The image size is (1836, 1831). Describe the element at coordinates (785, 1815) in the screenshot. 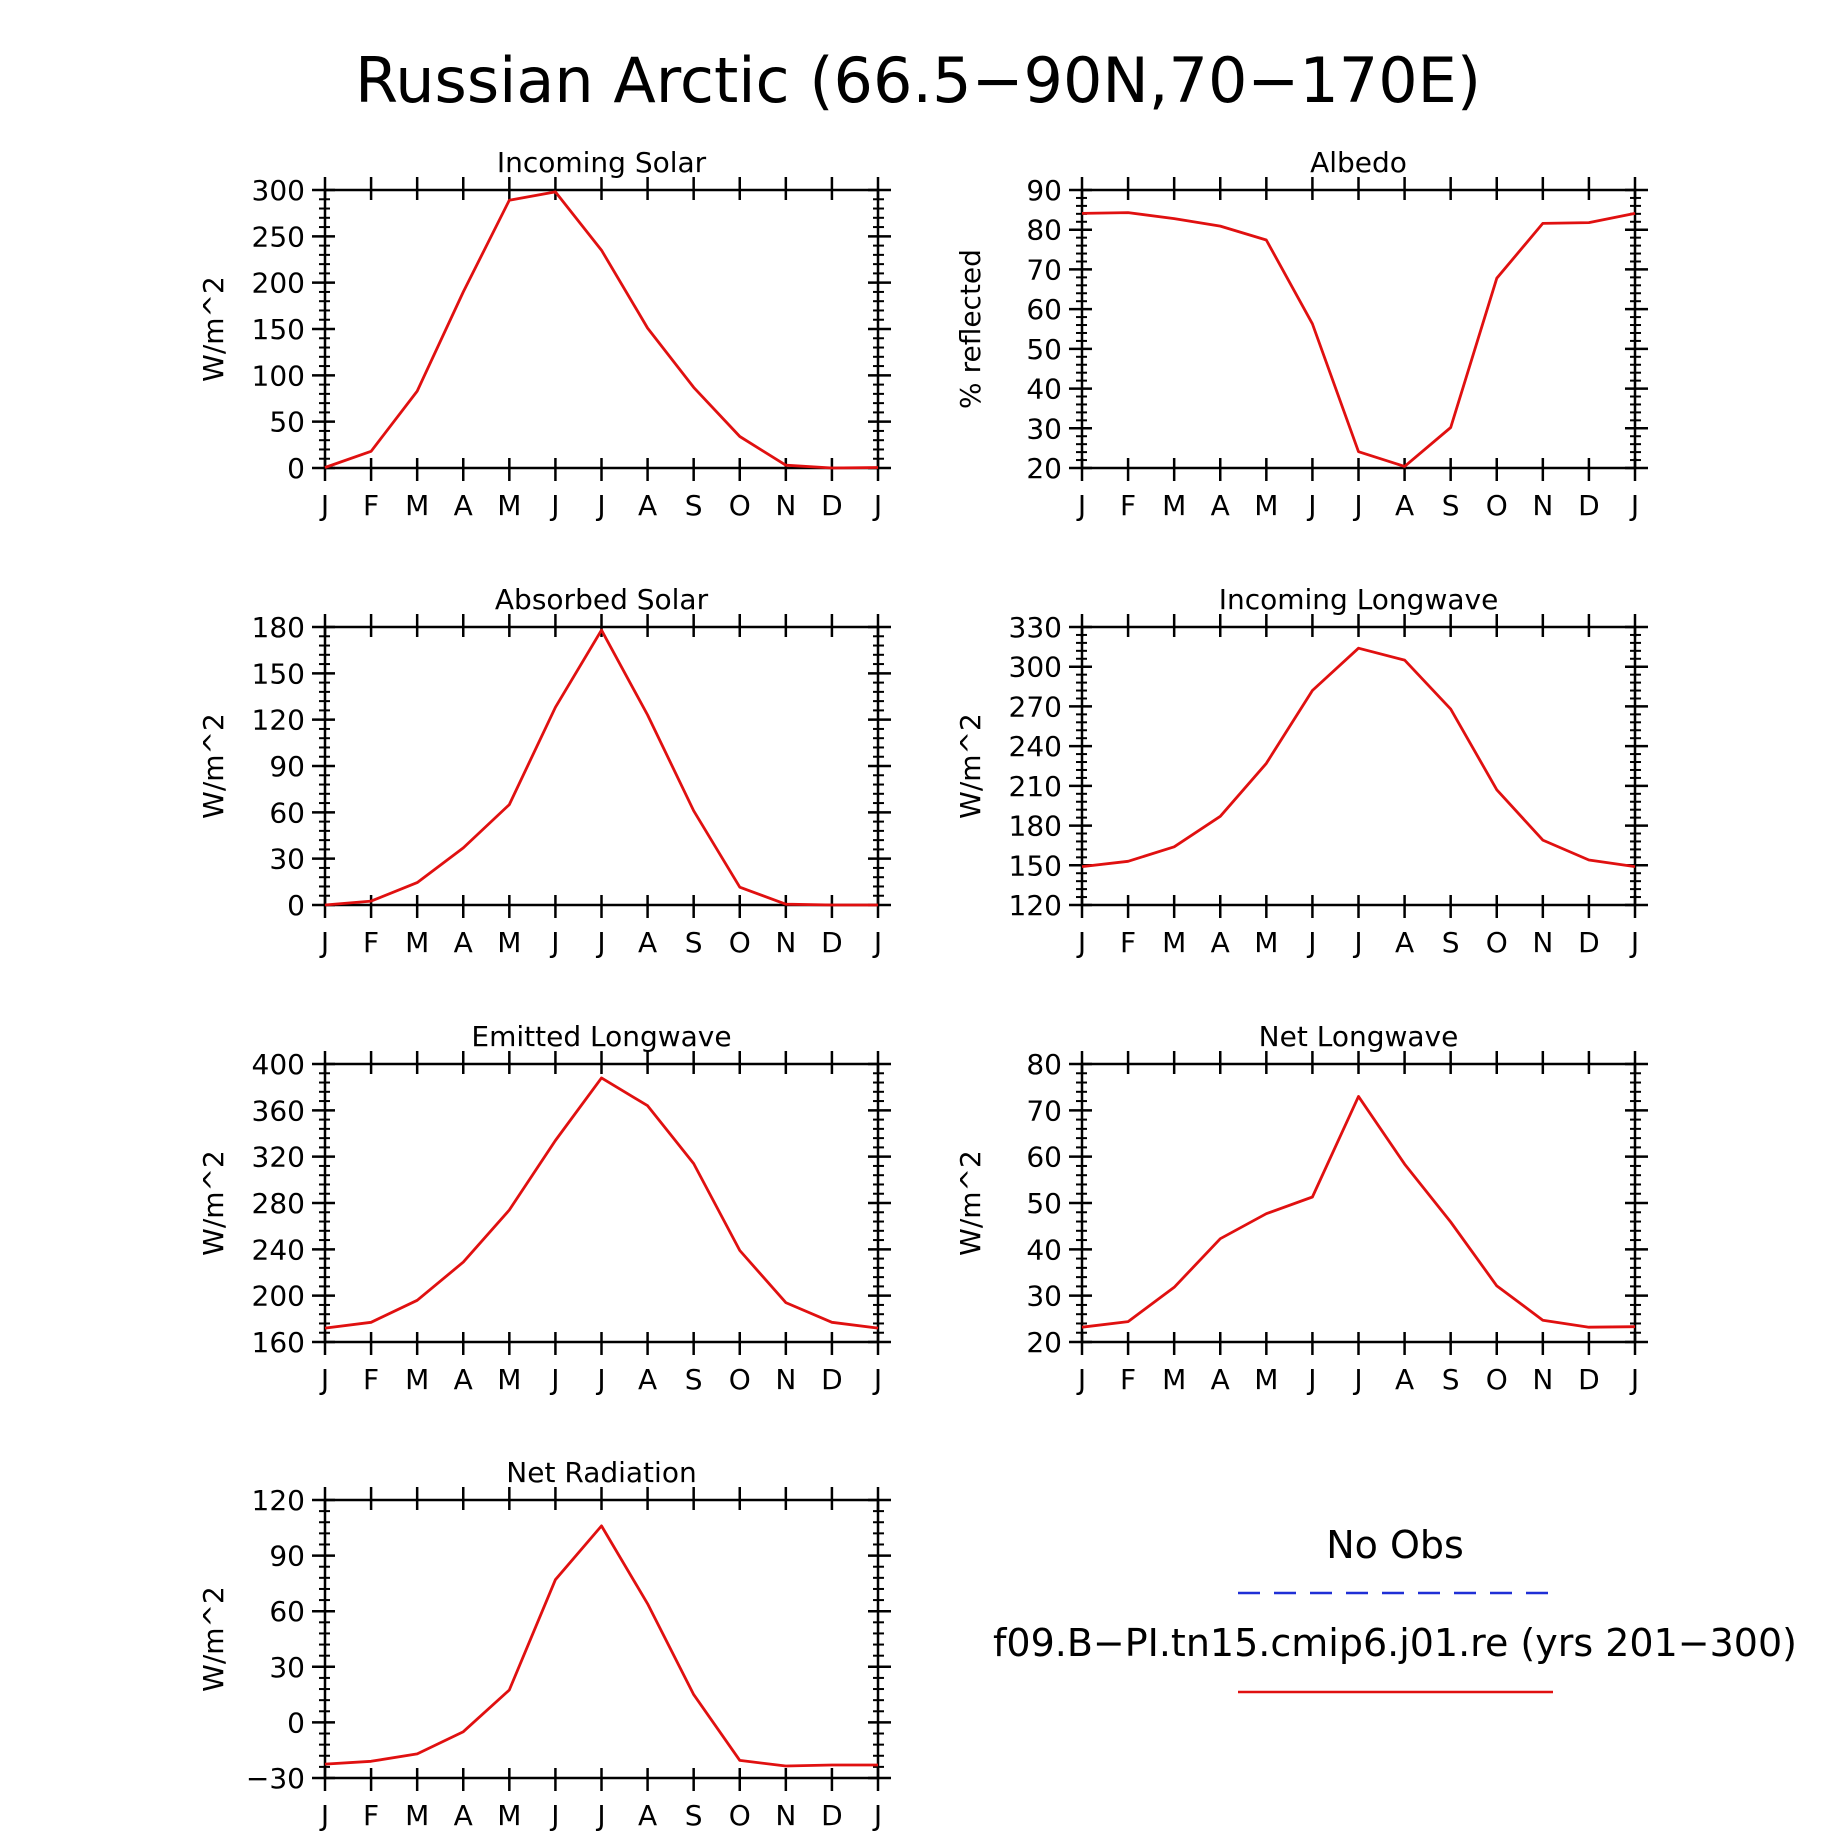

I see `chart-net-radiation-xtick-label: N` at that location.